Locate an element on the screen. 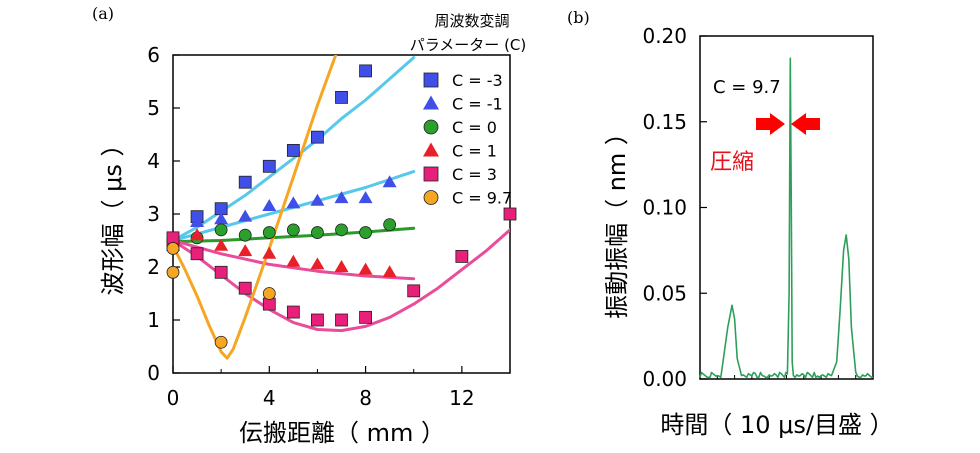 The image size is (980, 453). fit-line--3 is located at coordinates (294, 149).